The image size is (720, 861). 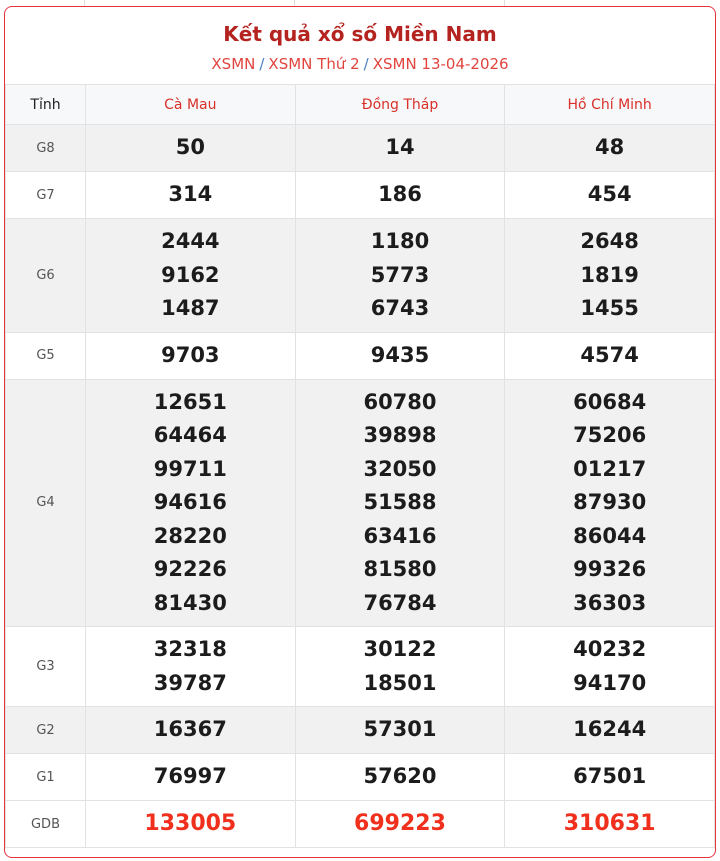 I want to click on prize-number: 87930, so click(x=610, y=502).